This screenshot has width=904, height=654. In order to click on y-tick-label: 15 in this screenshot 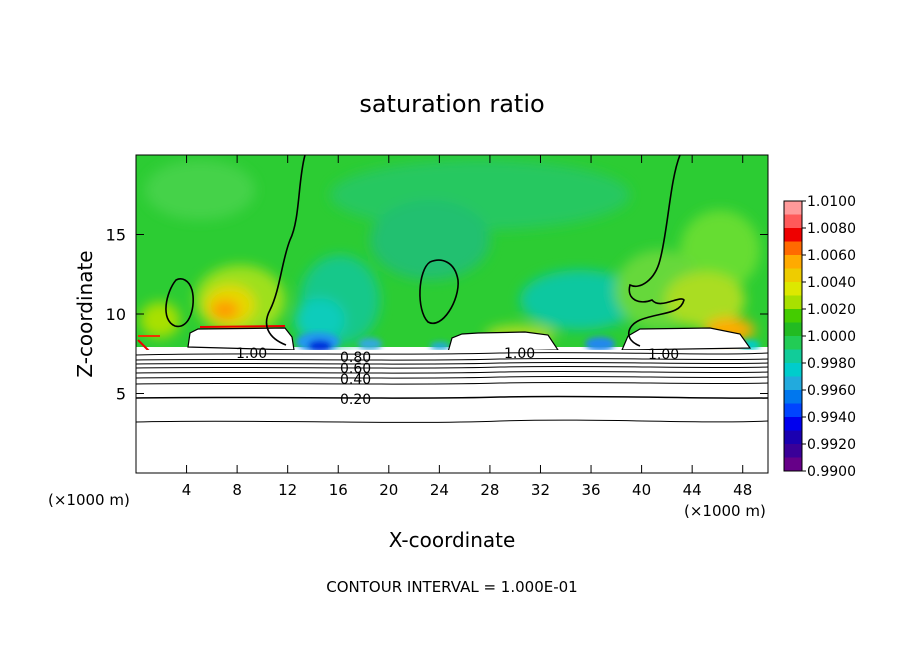, I will do `click(116, 235)`.